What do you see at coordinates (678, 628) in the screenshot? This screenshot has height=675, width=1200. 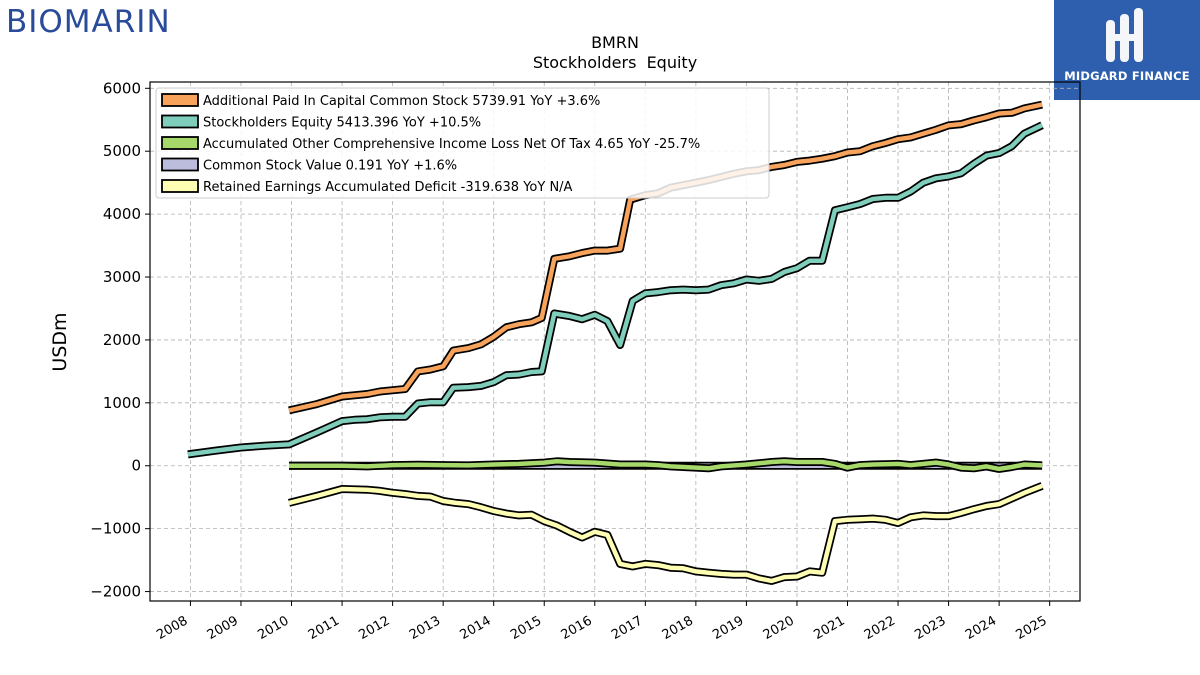 I see `x-tick-label: 2018` at bounding box center [678, 628].